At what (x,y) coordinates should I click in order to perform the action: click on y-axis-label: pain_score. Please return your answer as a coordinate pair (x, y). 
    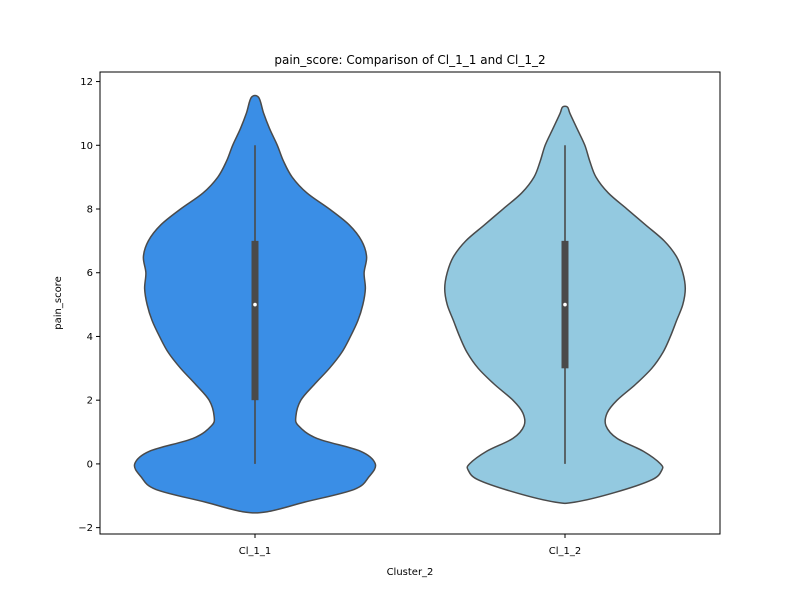
    Looking at the image, I should click on (58, 302).